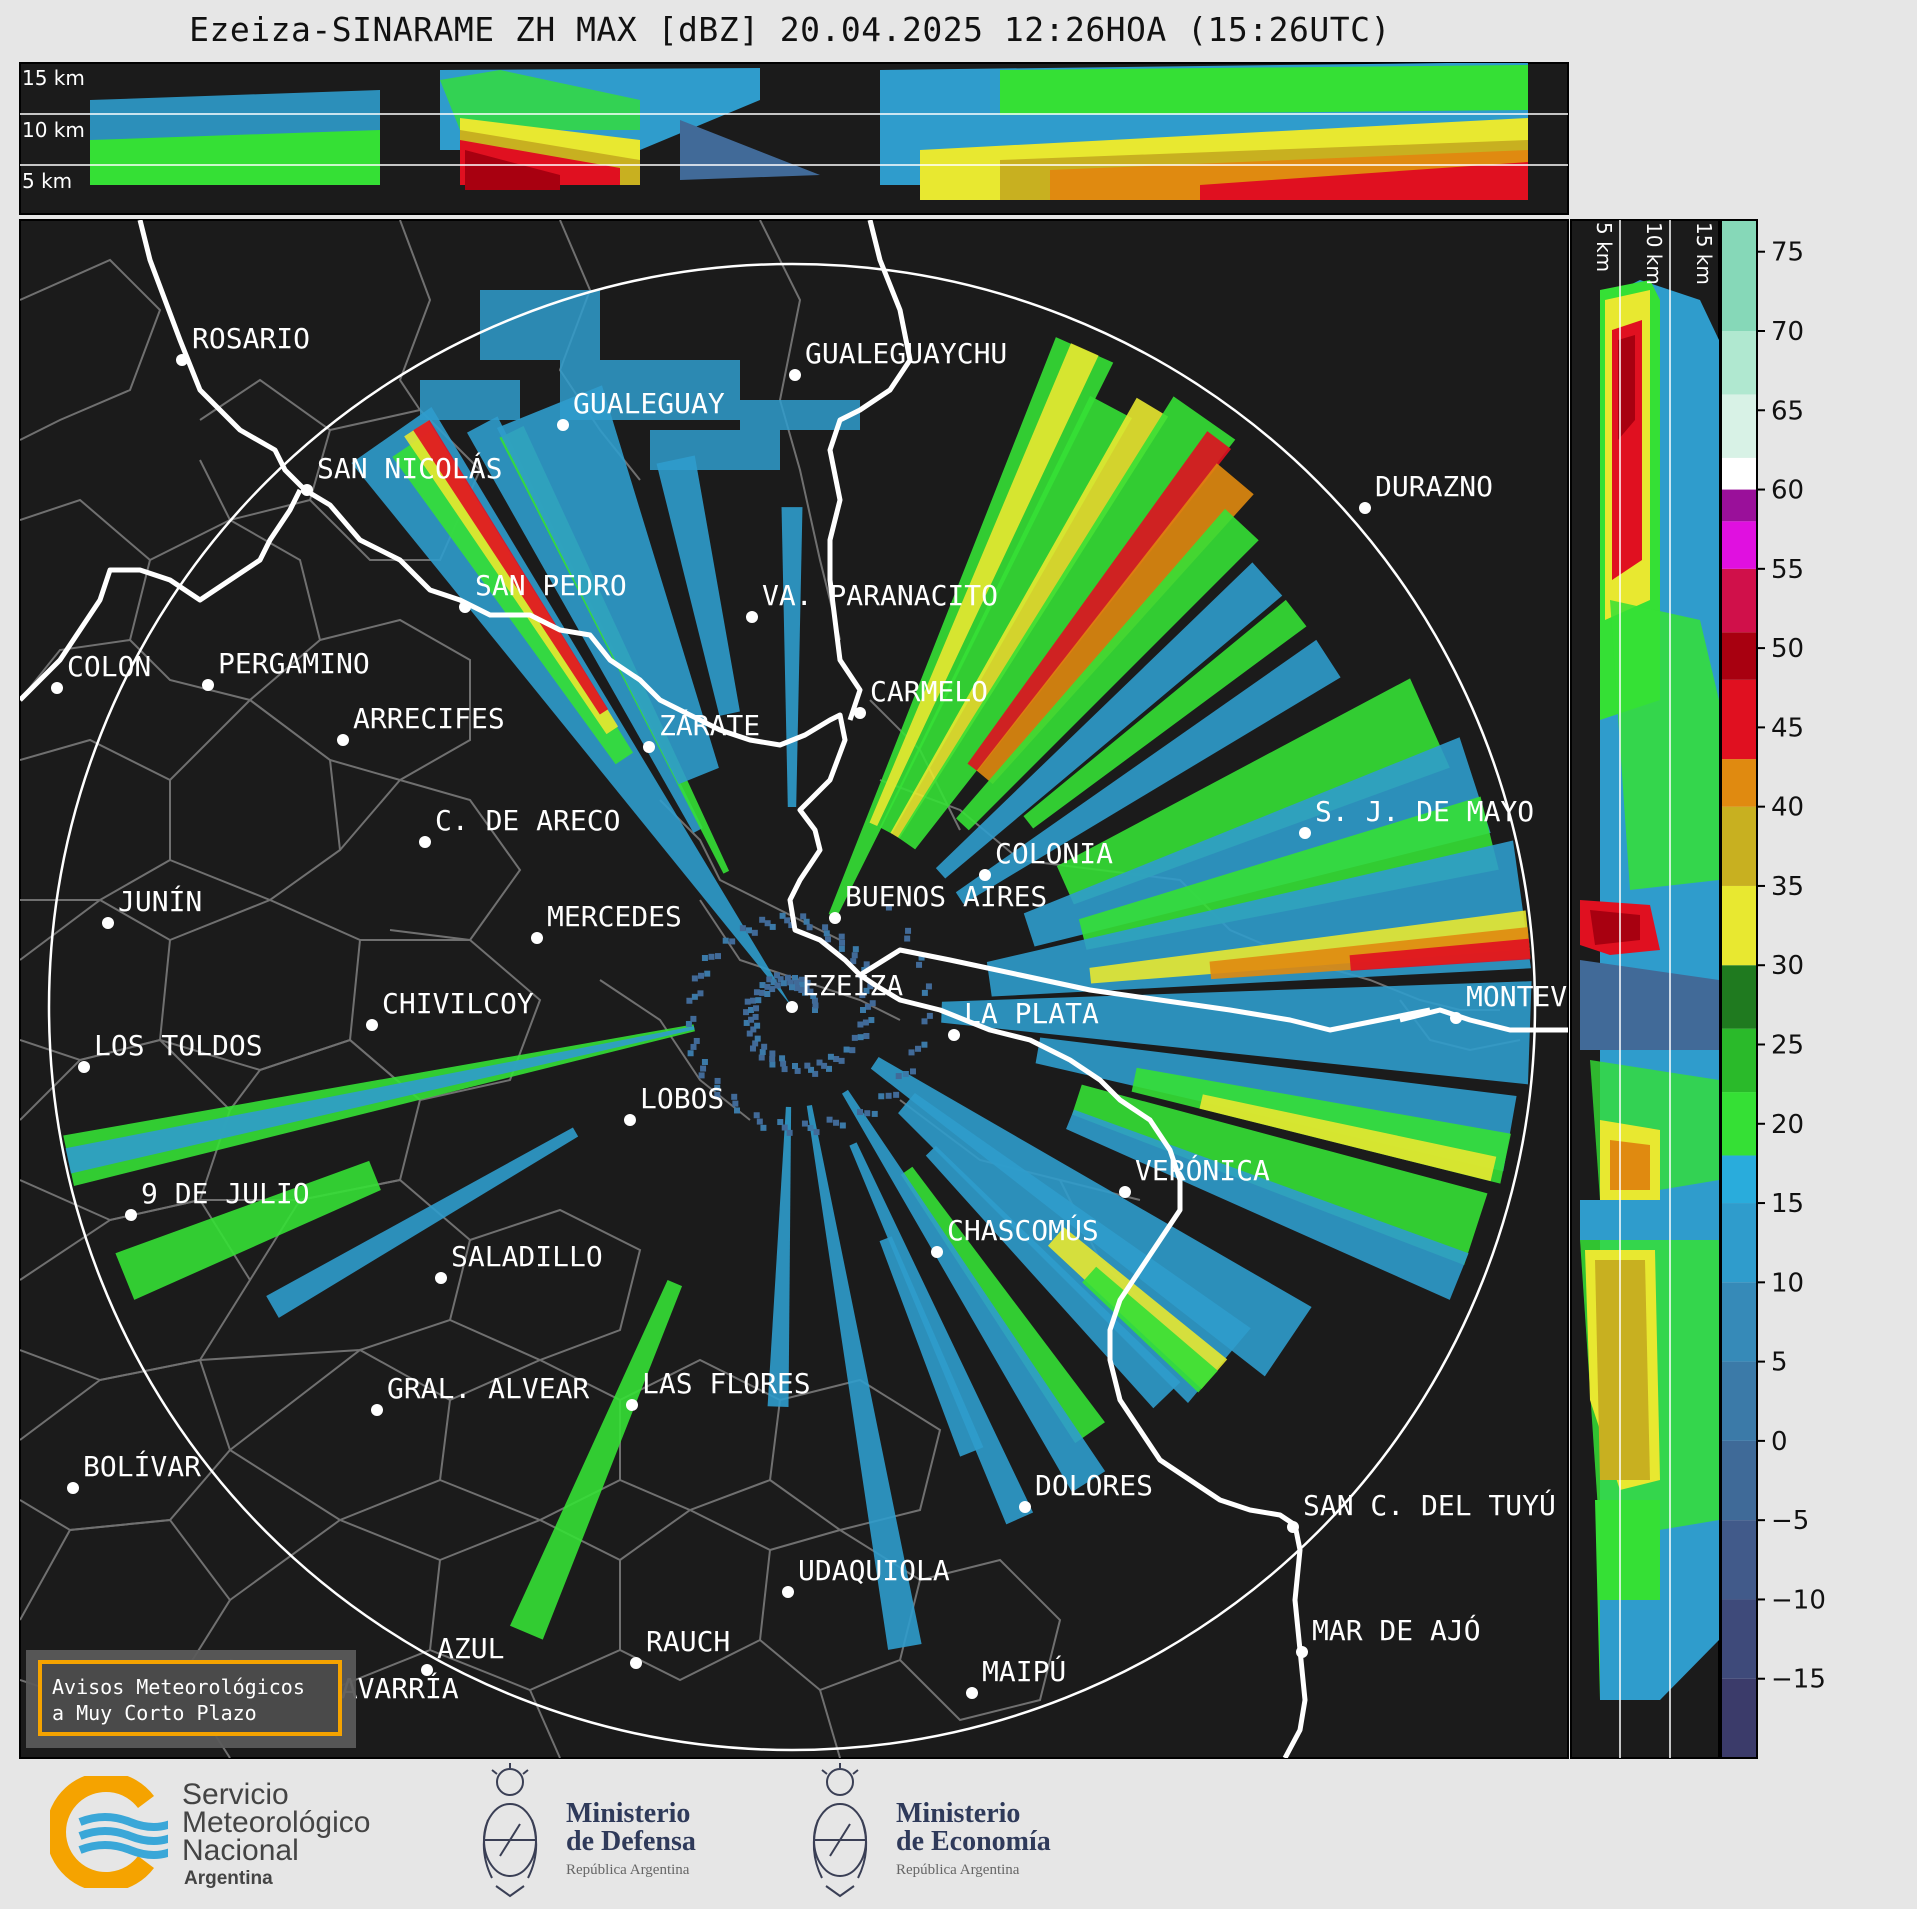 The width and height of the screenshot is (1917, 1909). Describe the element at coordinates (1787, 887) in the screenshot. I see `colorbar-tick-label: 35` at that location.